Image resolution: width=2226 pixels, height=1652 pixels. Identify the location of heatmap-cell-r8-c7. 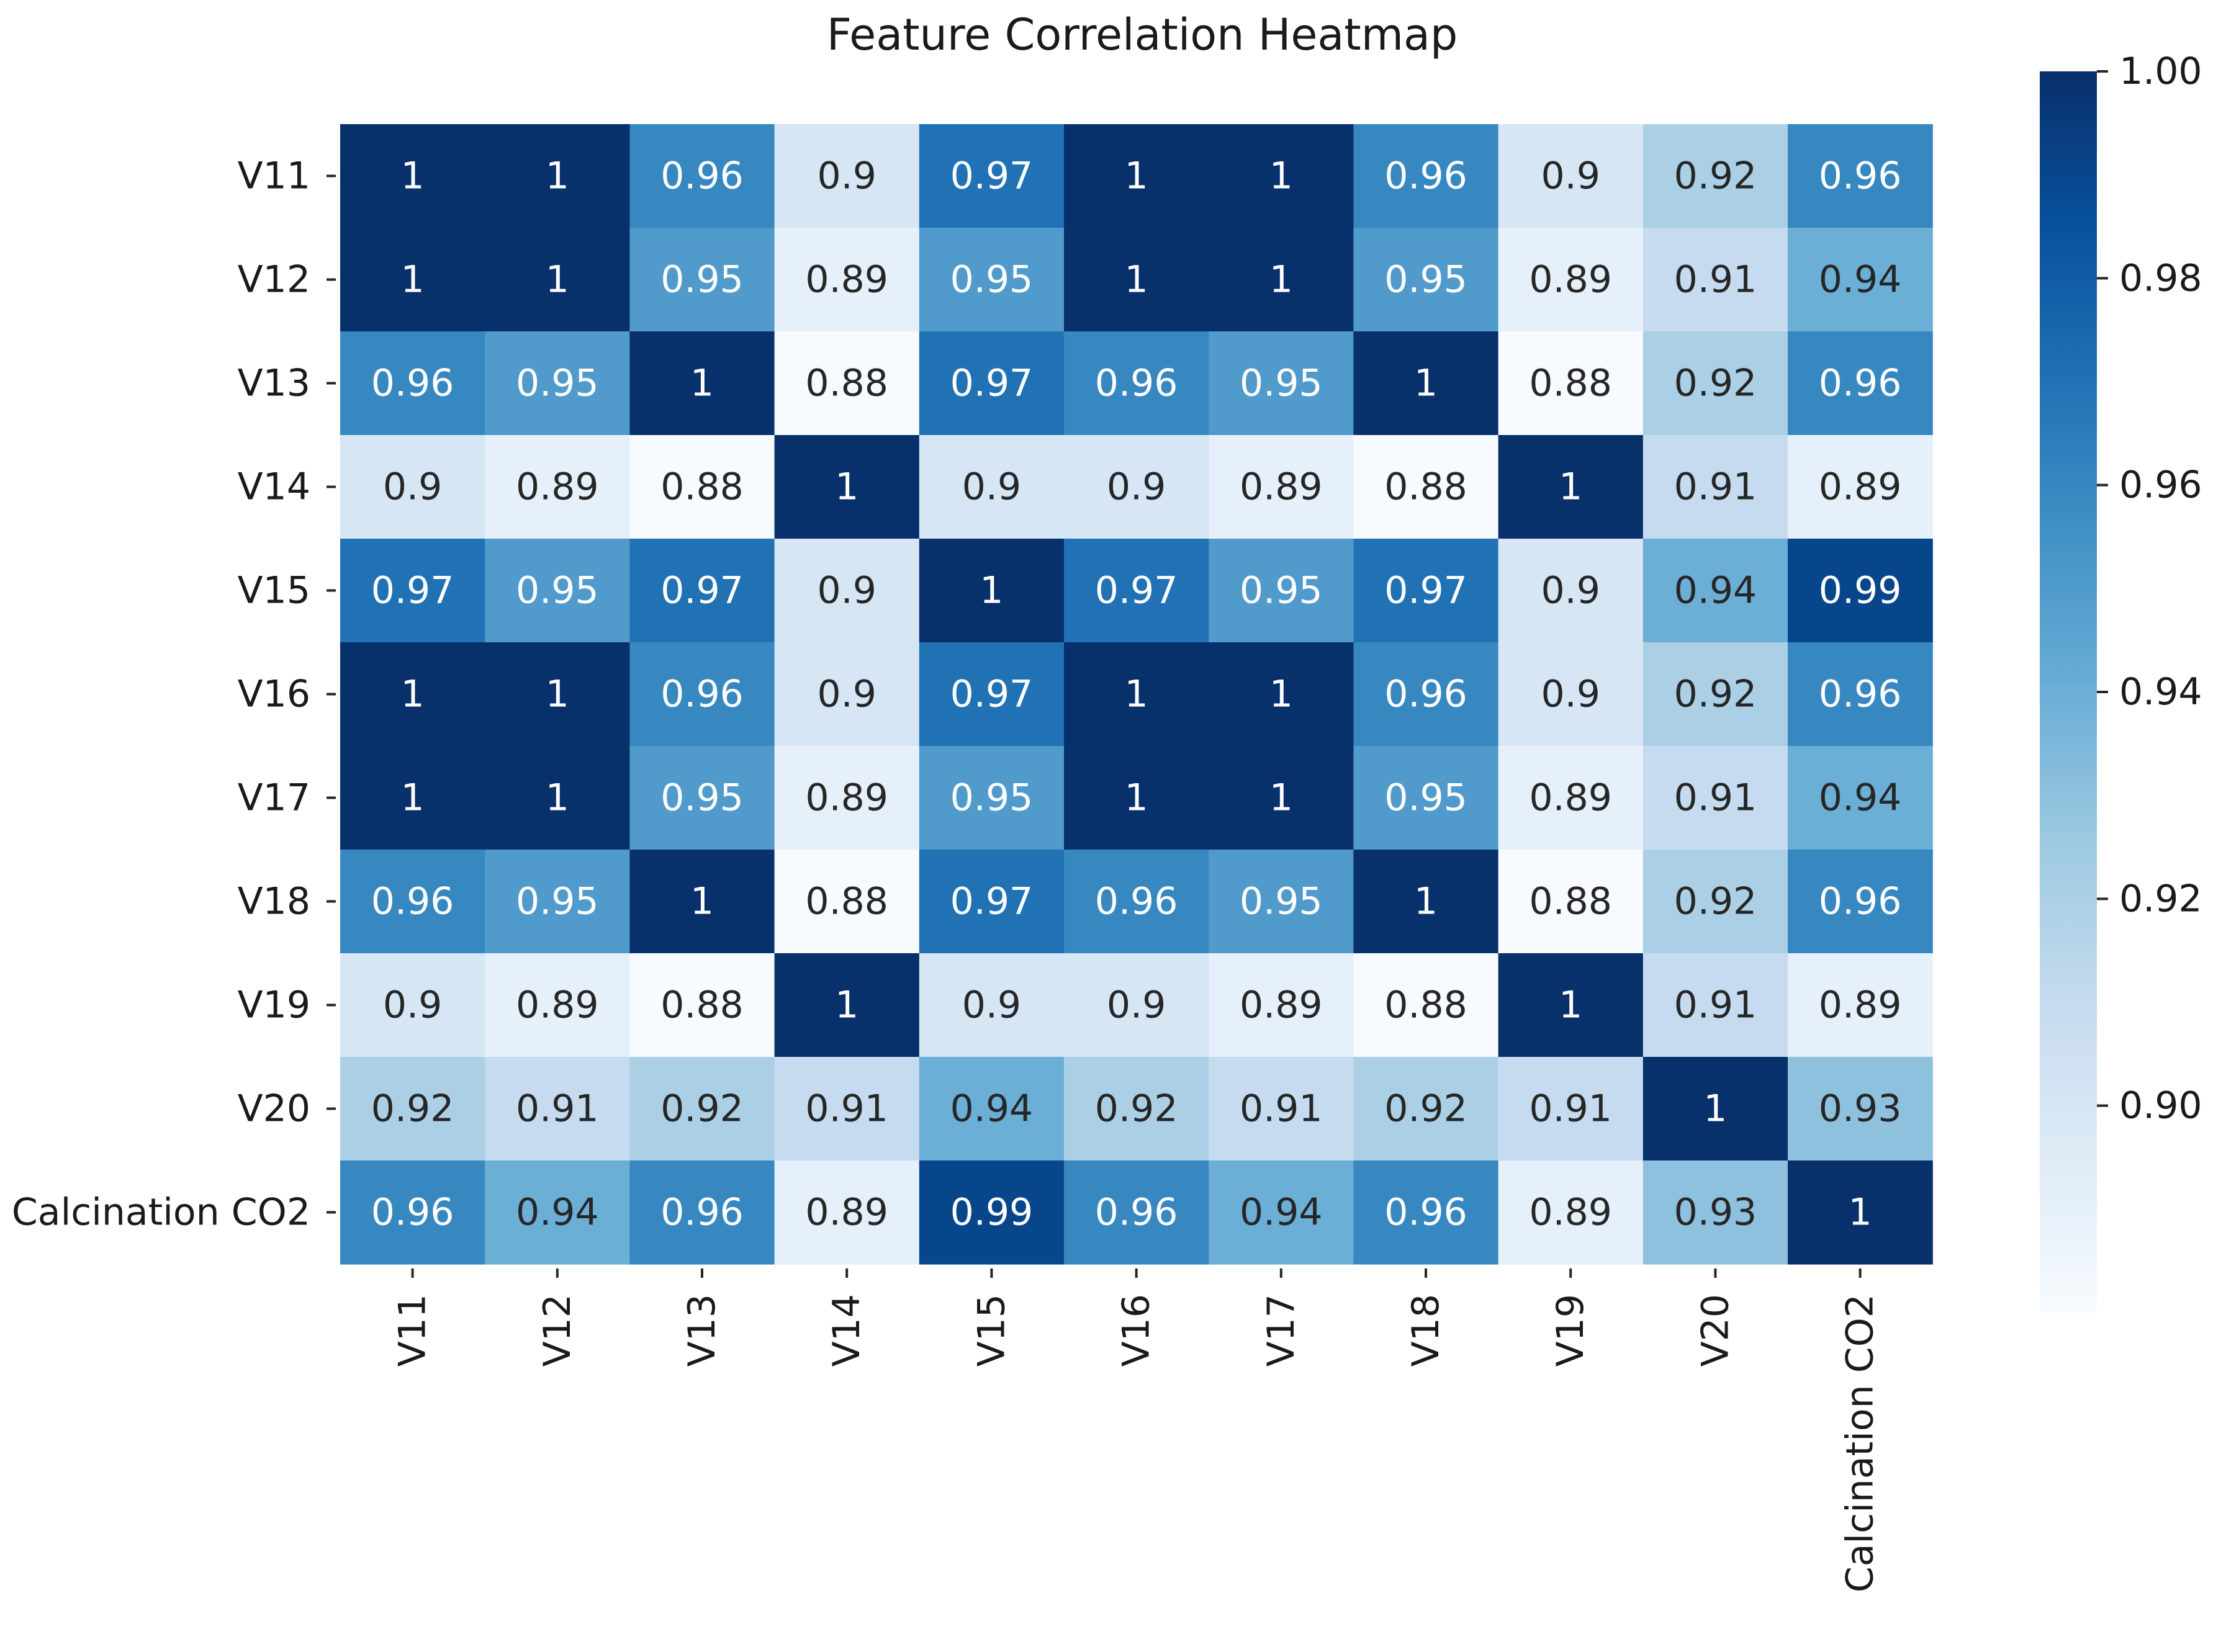
(1281, 902).